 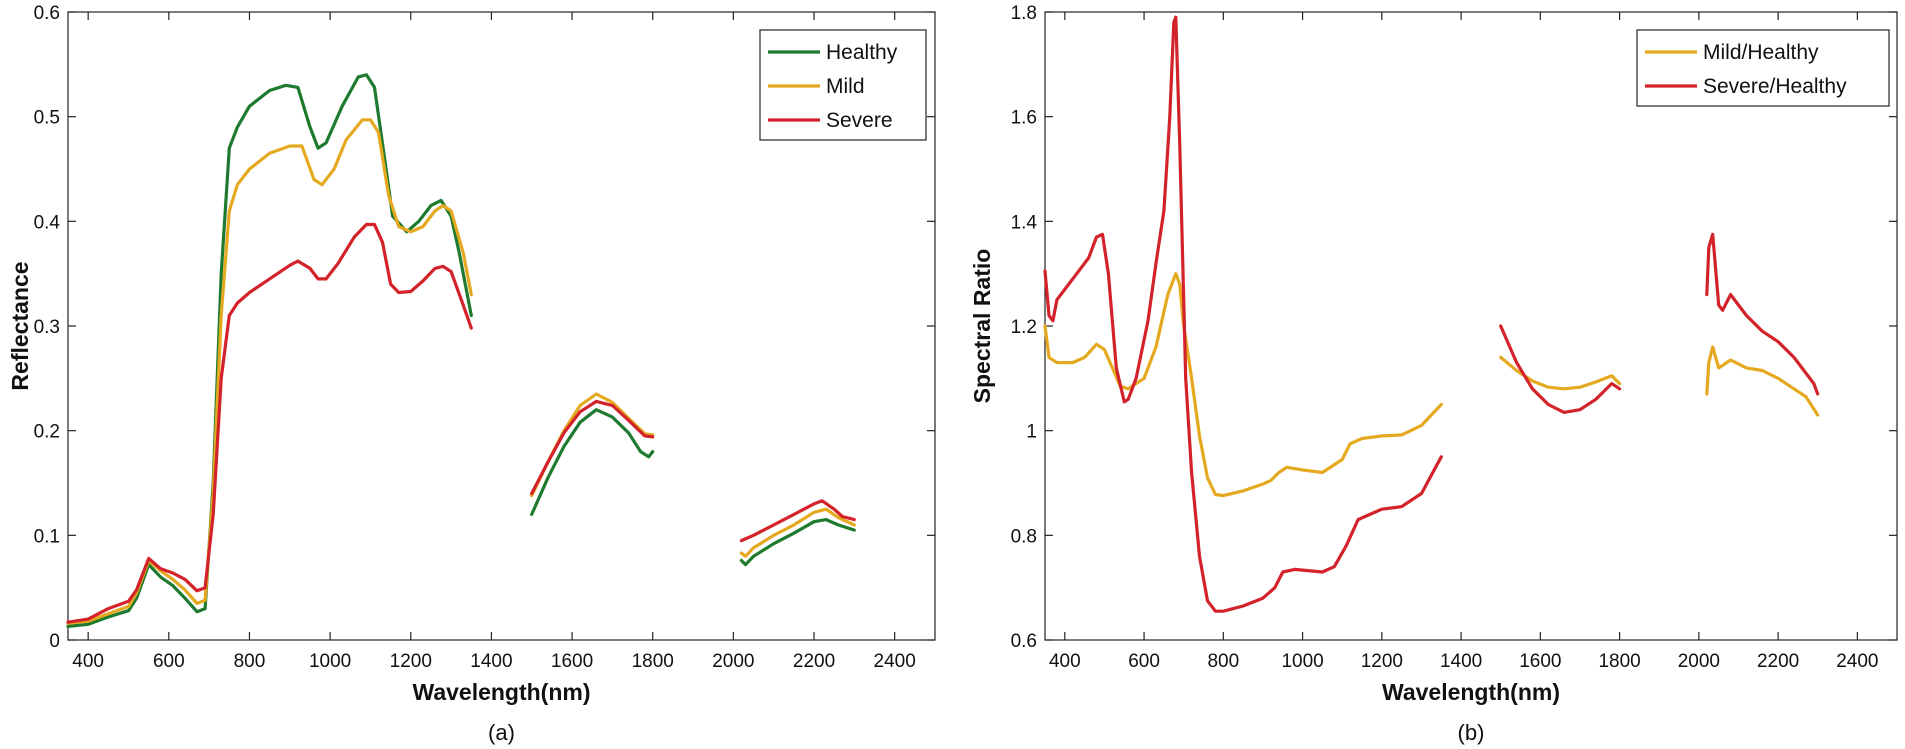 I want to click on y-tick-label: 0, so click(x=54, y=641).